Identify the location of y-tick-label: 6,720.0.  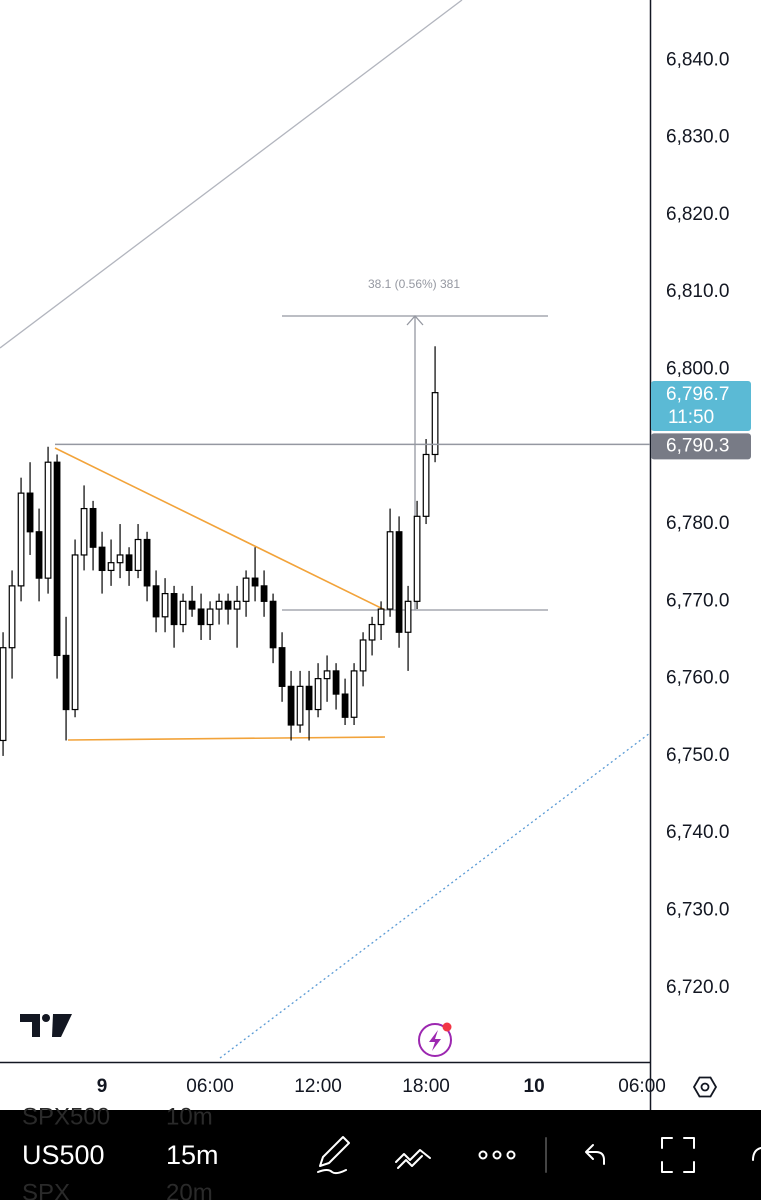
(697, 987).